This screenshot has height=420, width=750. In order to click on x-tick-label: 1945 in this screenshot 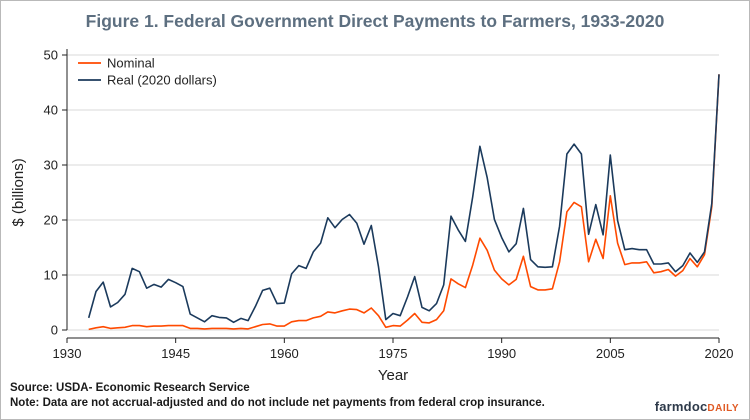, I will do `click(175, 353)`.